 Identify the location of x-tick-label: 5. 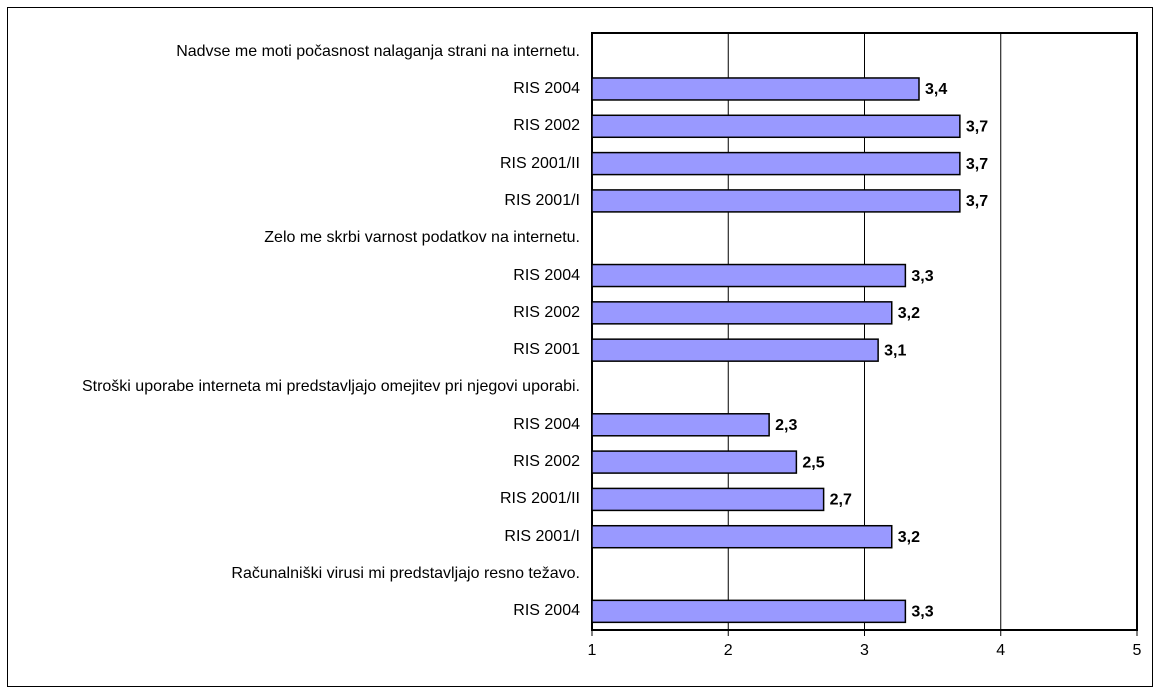
(1137, 650).